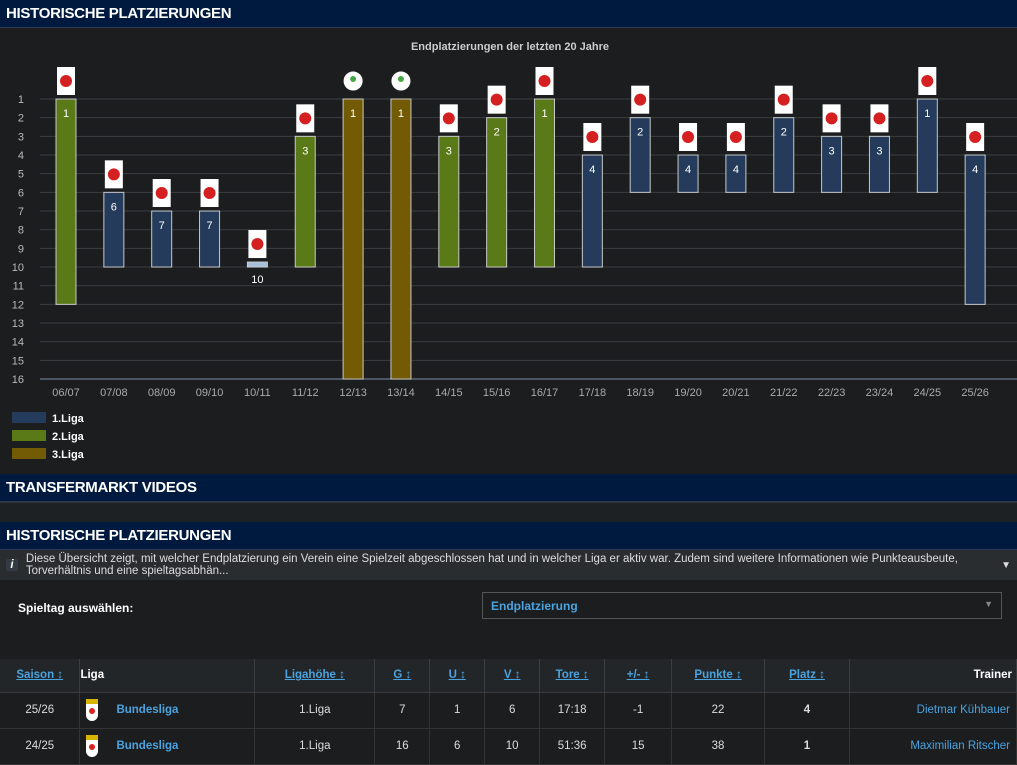 This screenshot has height=765, width=1017. Describe the element at coordinates (497, 393) in the screenshot. I see `x-tick-label: 15/16` at that location.